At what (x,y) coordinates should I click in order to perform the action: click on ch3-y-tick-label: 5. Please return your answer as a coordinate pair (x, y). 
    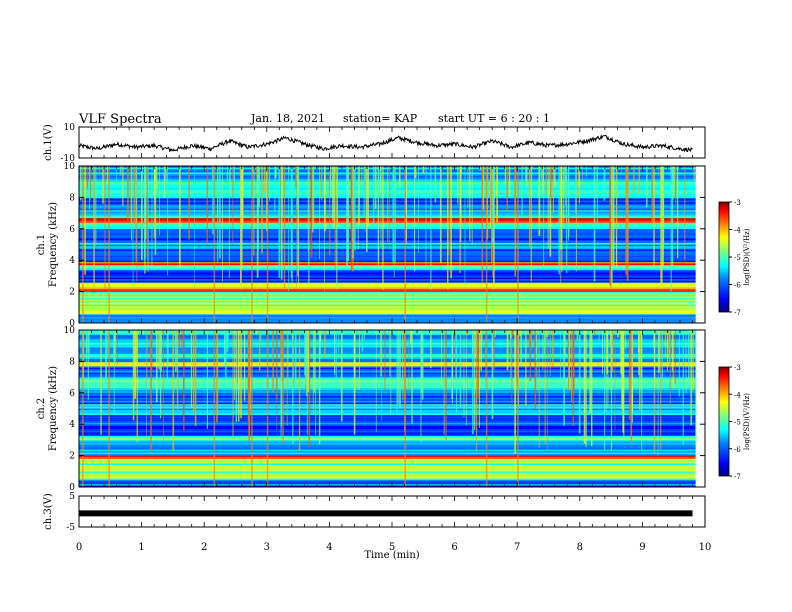
    Looking at the image, I should click on (72, 497).